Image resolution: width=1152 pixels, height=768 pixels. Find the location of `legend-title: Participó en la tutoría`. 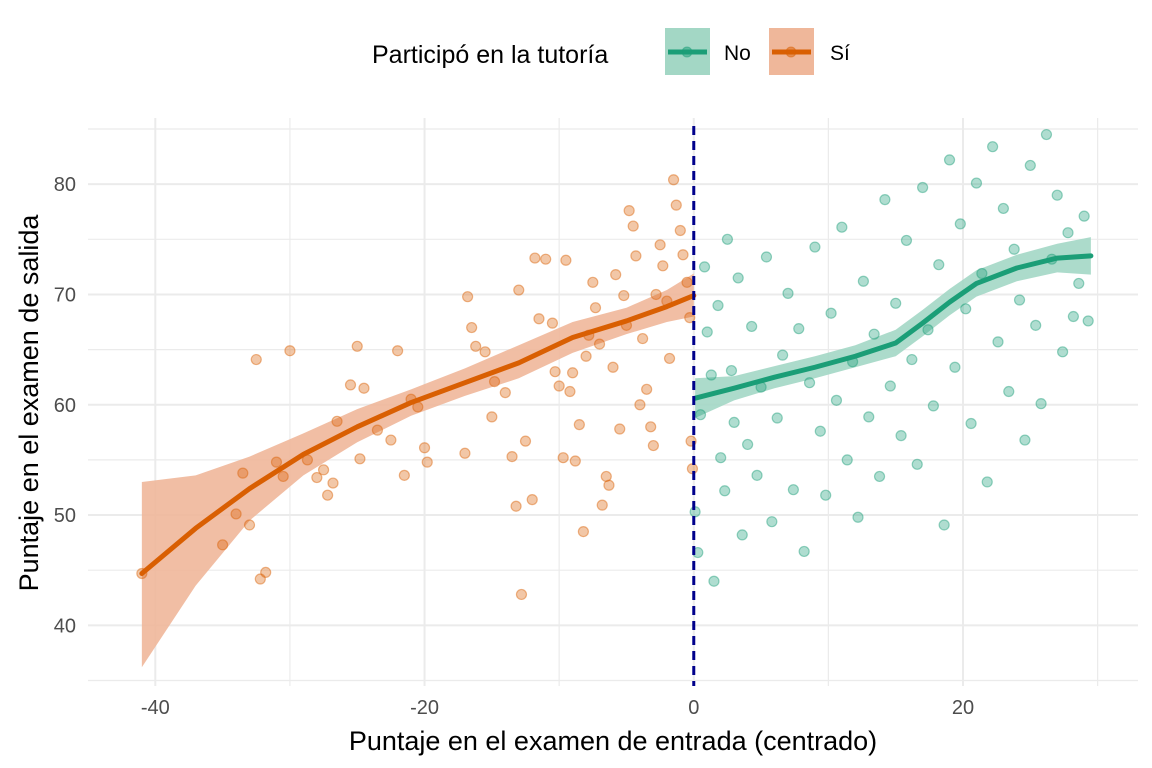

legend-title: Participó en la tutoría is located at coordinates (490, 55).